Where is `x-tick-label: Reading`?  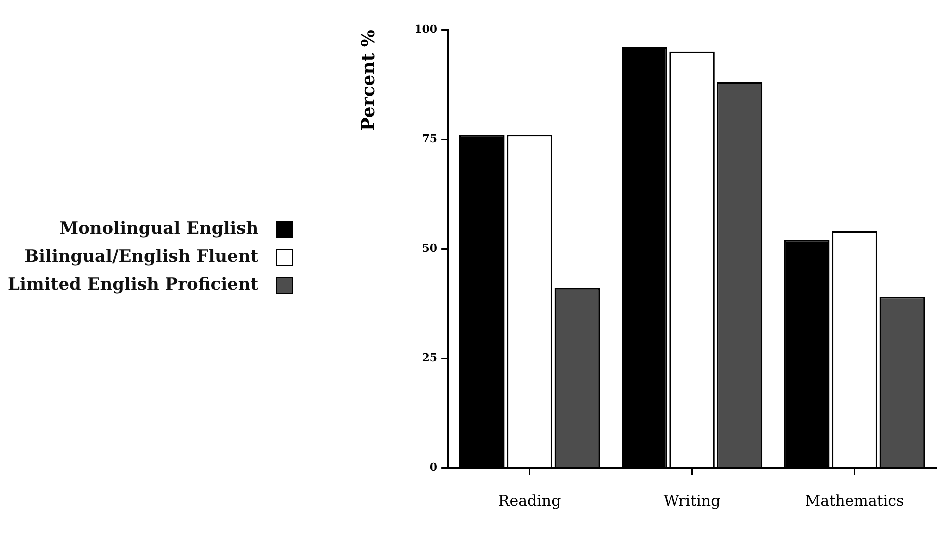
x-tick-label: Reading is located at coordinates (530, 501).